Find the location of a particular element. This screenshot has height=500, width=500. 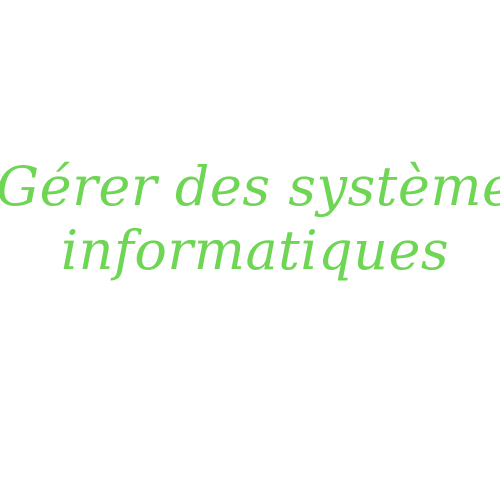

title-line-1: Gérer des systèmes is located at coordinates (250, 186).